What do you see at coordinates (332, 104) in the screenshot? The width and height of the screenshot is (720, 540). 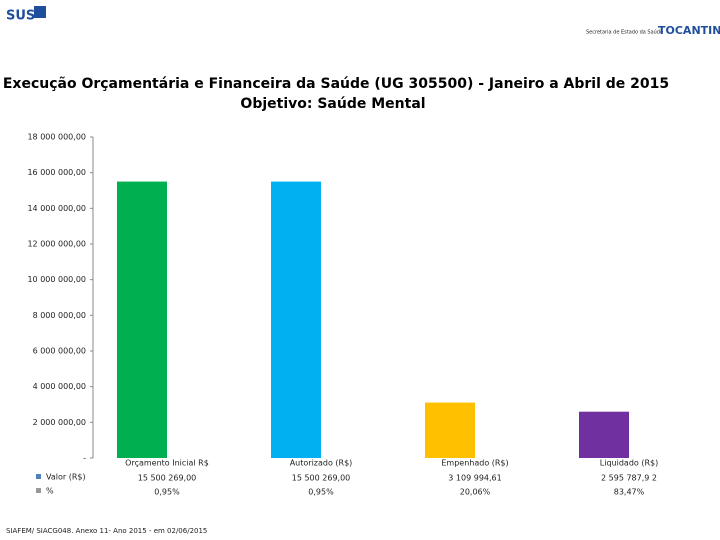 I see `chart-subtitle: Objetivo: Saúde Mental` at bounding box center [332, 104].